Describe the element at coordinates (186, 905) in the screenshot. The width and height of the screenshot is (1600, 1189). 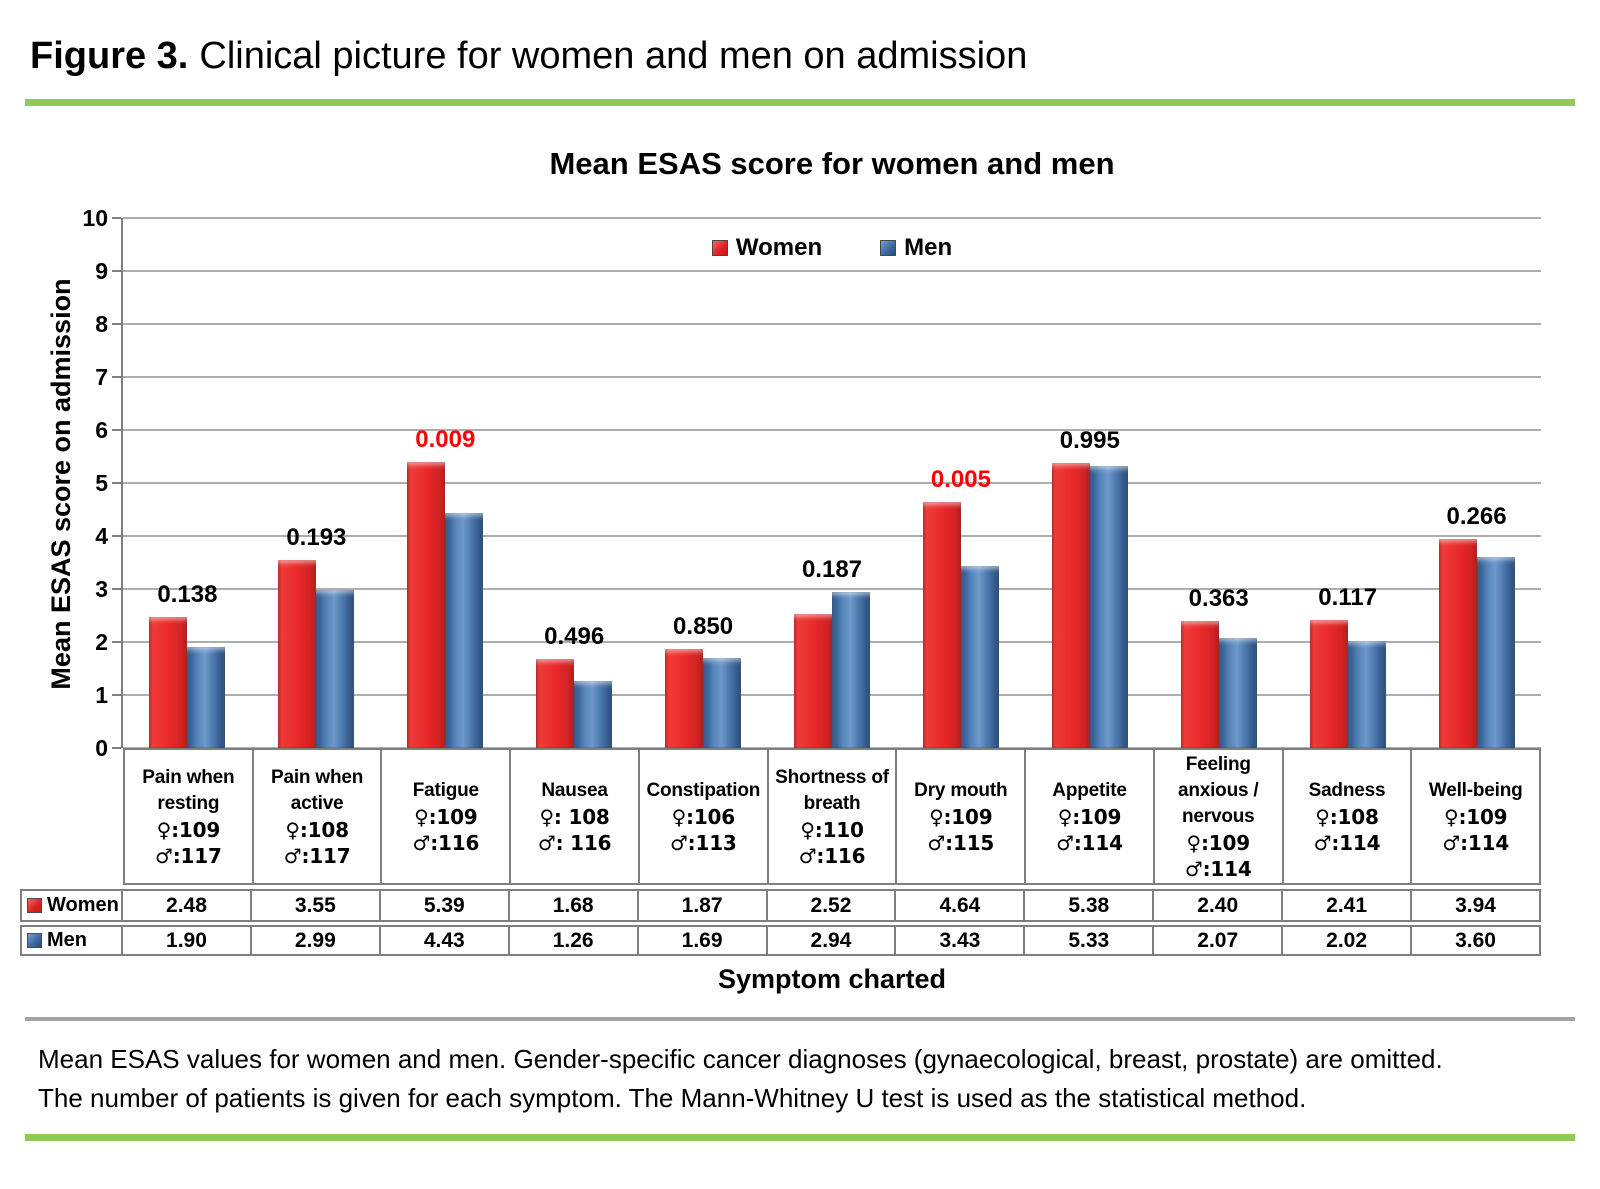
I see `women-value-cell: 2.48` at that location.